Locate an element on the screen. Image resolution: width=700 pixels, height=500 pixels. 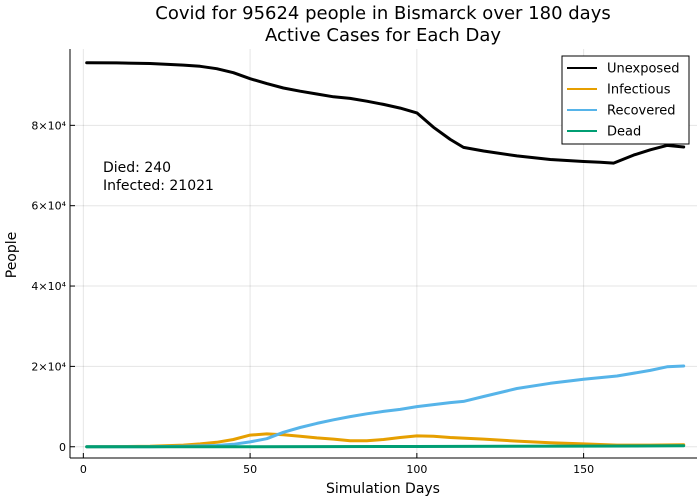
series-line-dead is located at coordinates (385, 446).